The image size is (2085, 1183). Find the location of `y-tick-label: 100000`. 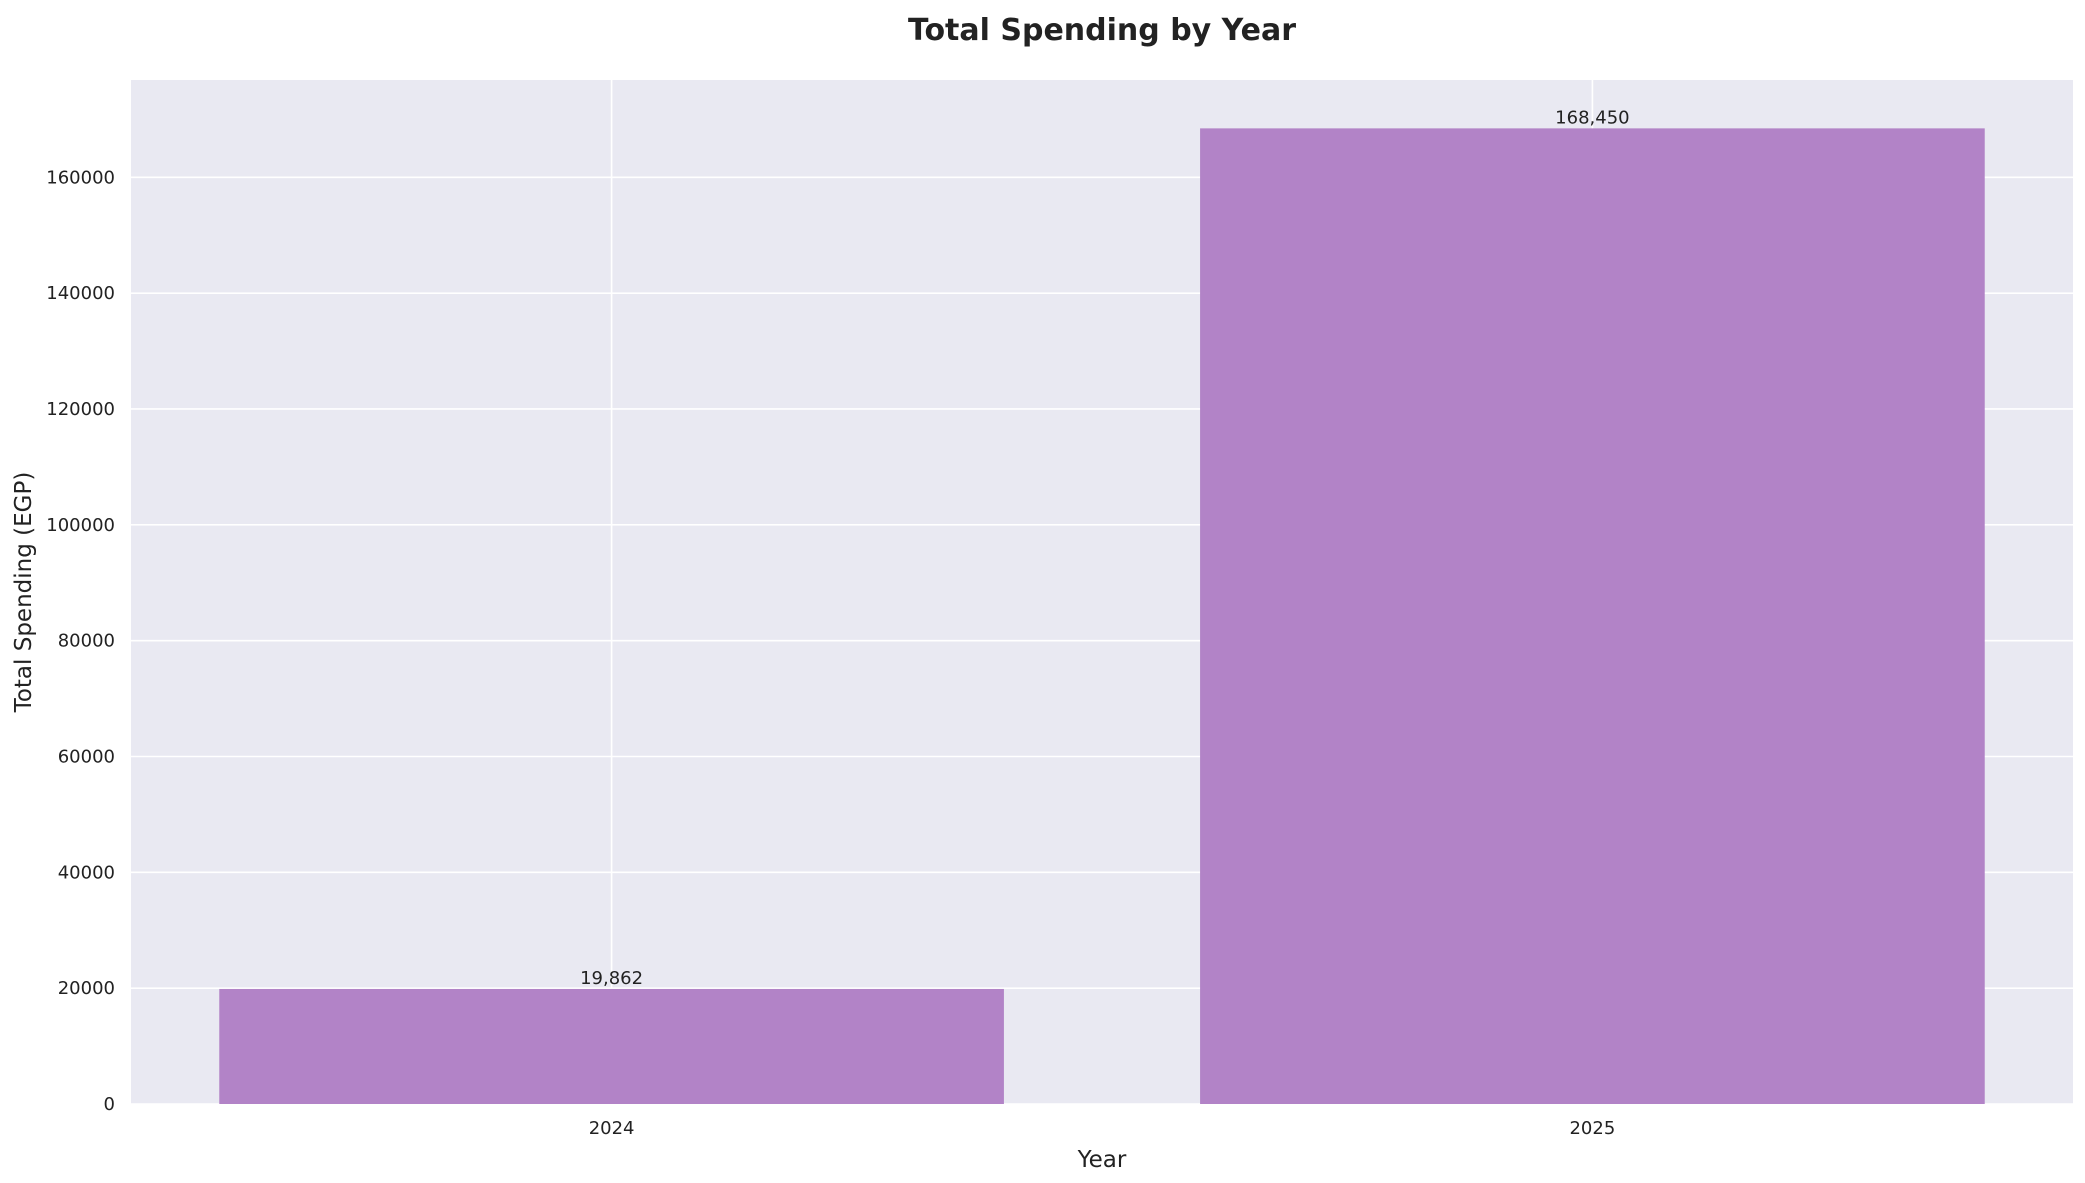

y-tick-label: 100000 is located at coordinates (80, 525).